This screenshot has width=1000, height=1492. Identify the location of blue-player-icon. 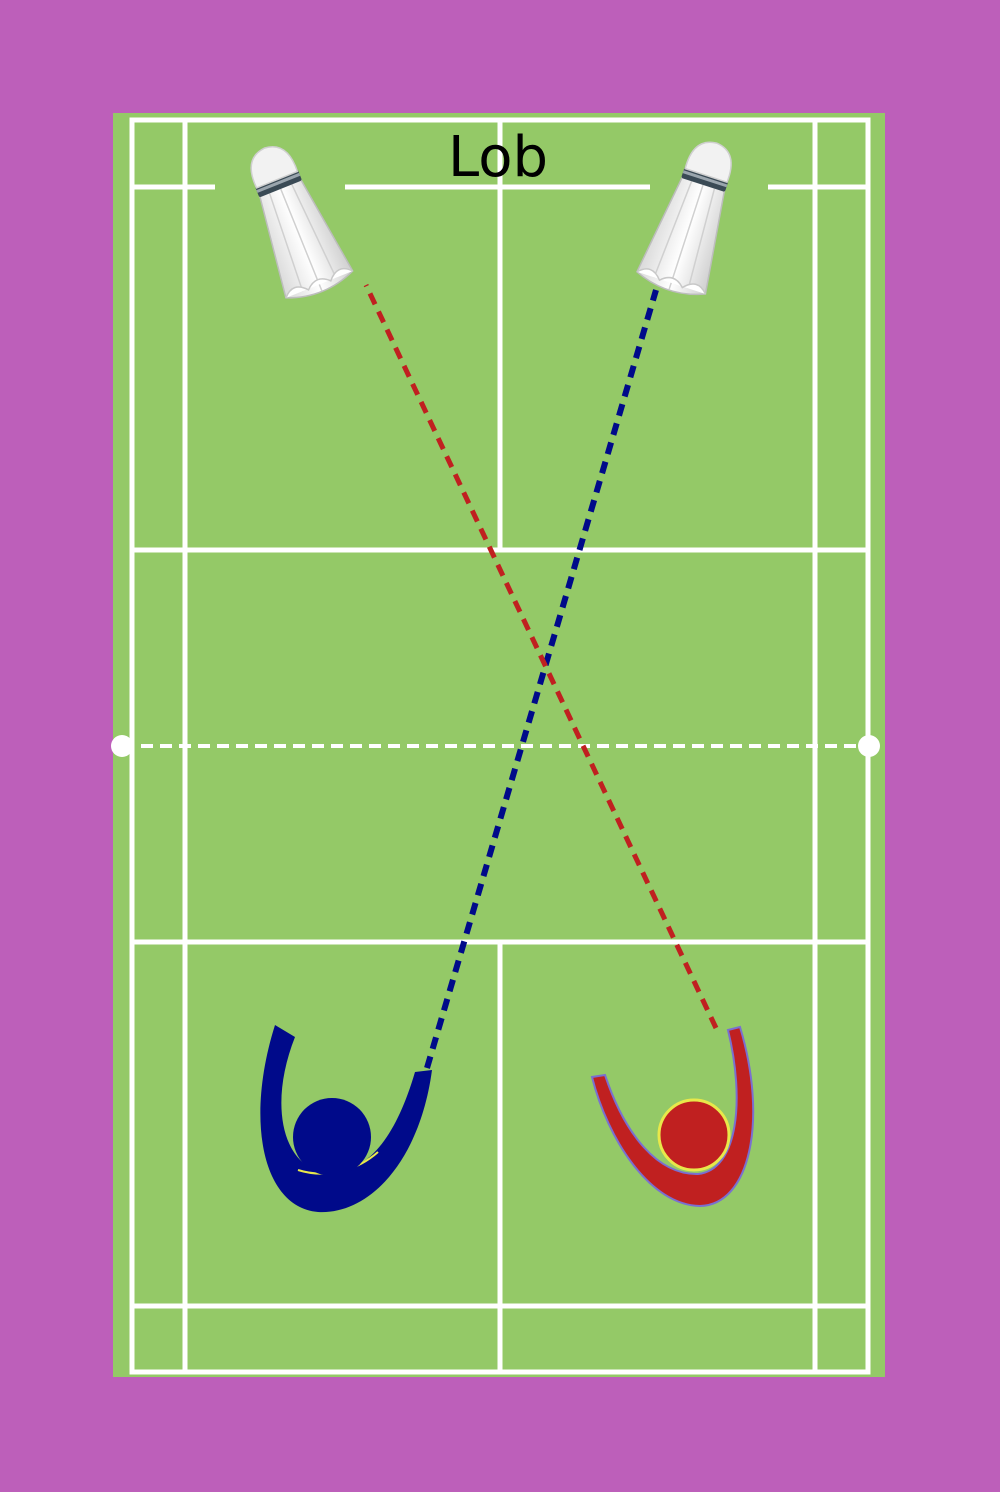
(346, 1119).